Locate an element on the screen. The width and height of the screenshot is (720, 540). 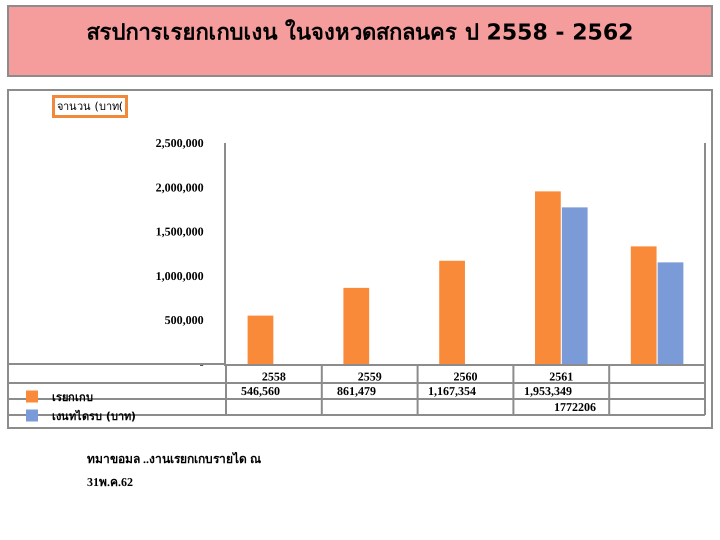
data-label: 546,560 is located at coordinates (260, 391).